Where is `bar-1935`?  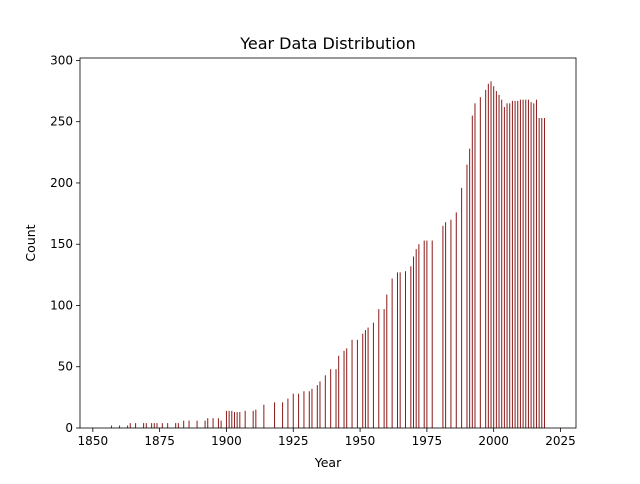
bar-1935 is located at coordinates (320, 404).